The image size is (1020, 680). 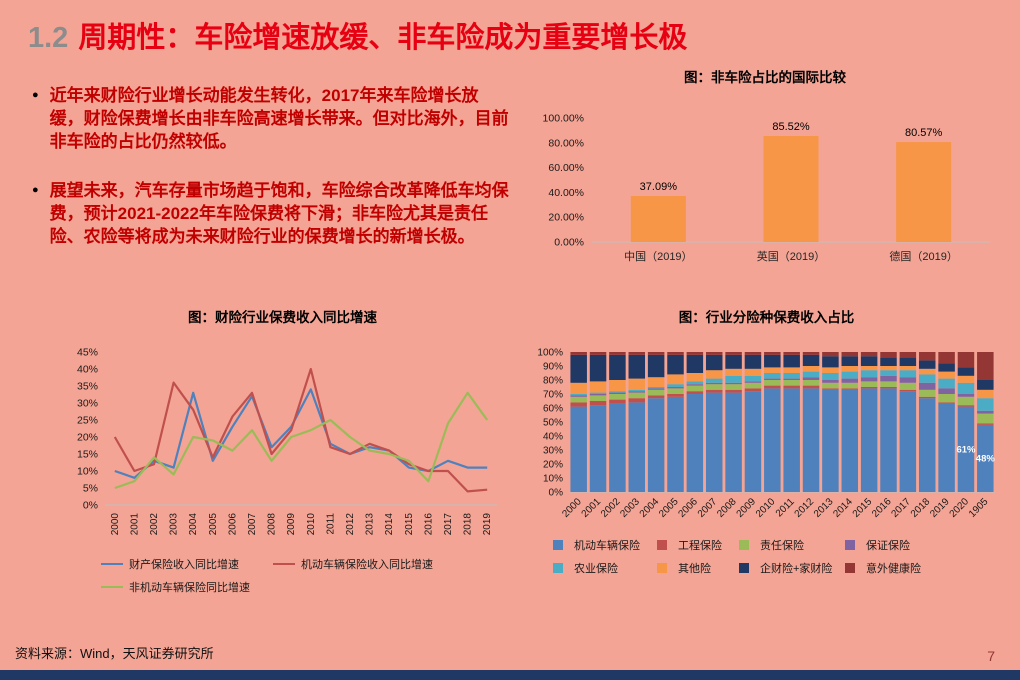 I want to click on bar-value-label: 37.09%, so click(x=659, y=187).